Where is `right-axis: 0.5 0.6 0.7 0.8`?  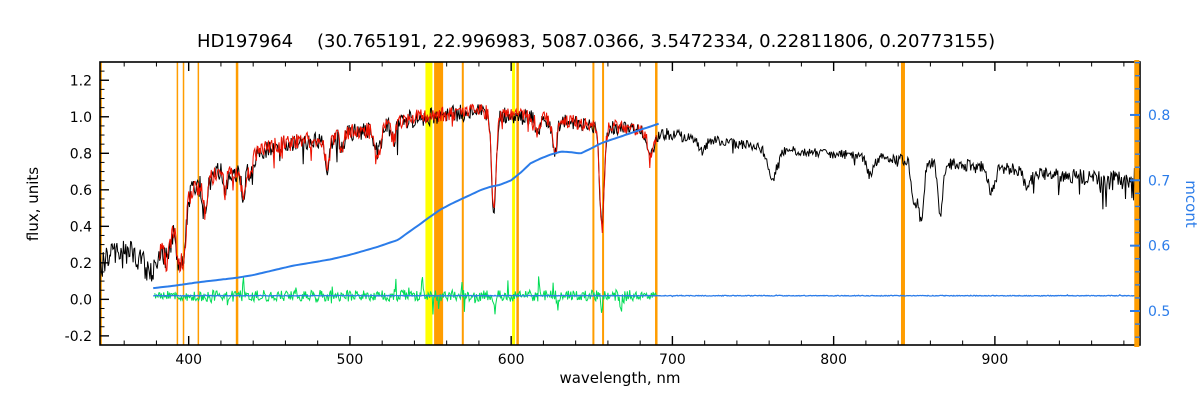
right-axis: 0.5 0.6 0.7 0.8 is located at coordinates (1150, 199).